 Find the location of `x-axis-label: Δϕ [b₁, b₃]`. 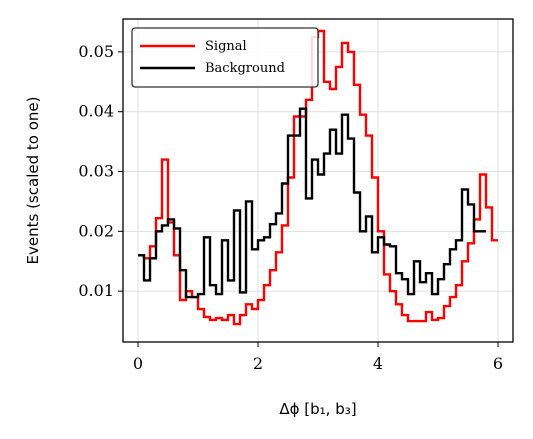

x-axis-label: Δϕ [b₁, b₃] is located at coordinates (317, 409).